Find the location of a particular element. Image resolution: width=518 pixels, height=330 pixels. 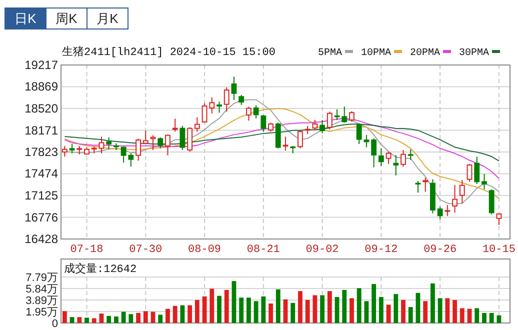

text: 日K is located at coordinates (25, 18).